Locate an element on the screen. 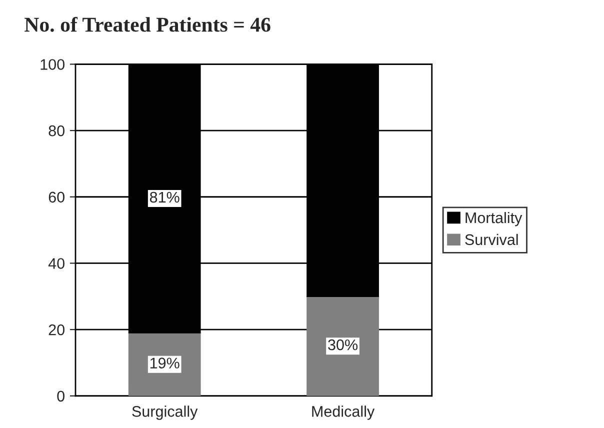  y-tick-label: 60 is located at coordinates (56, 197).